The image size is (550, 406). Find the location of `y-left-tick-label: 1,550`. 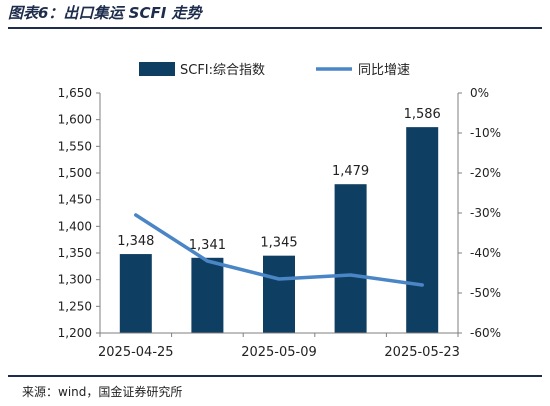

y-left-tick-label: 1,550 is located at coordinates (75, 146).